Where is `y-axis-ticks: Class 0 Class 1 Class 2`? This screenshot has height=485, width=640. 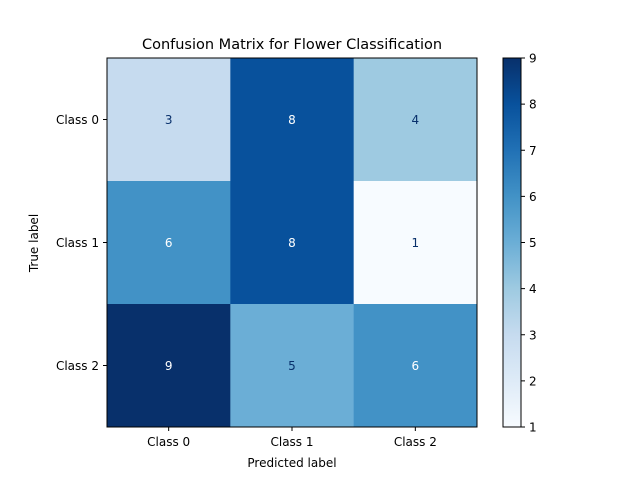
y-axis-ticks: Class 0 Class 1 Class 2 is located at coordinates (81, 243).